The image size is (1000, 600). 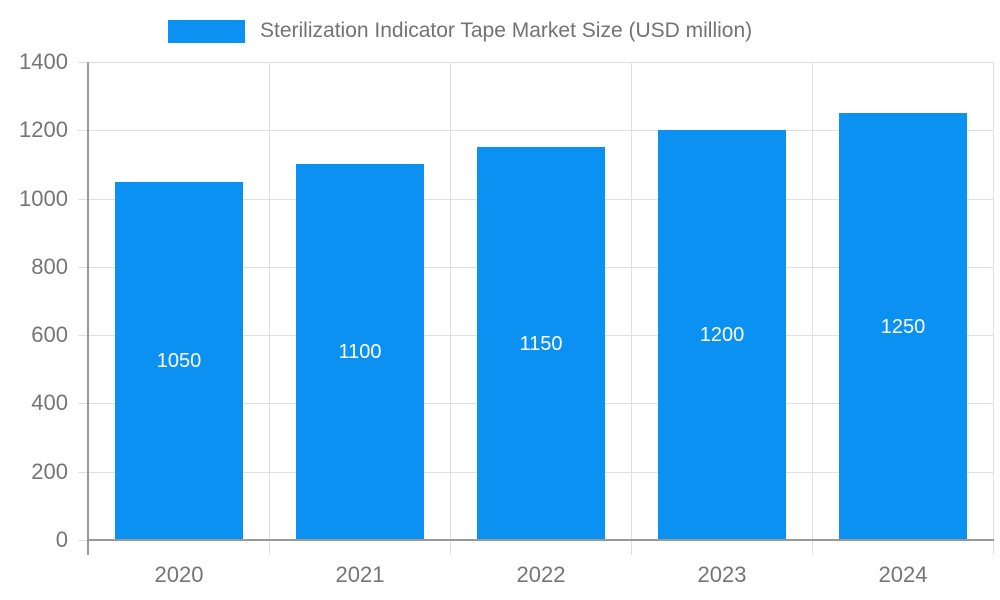 What do you see at coordinates (541, 574) in the screenshot?
I see `x-tick-label: 2022` at bounding box center [541, 574].